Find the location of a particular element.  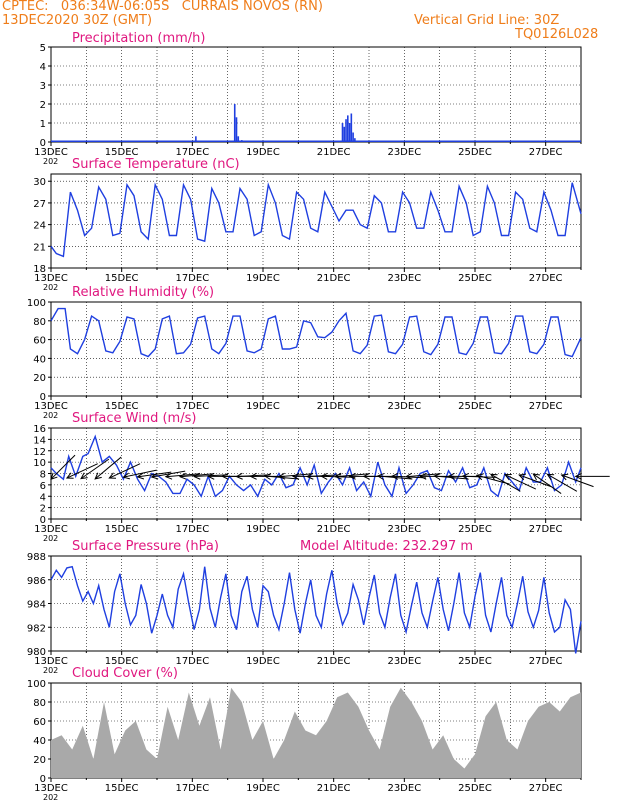

pressure-ytick-label: 986 is located at coordinates (36, 581).